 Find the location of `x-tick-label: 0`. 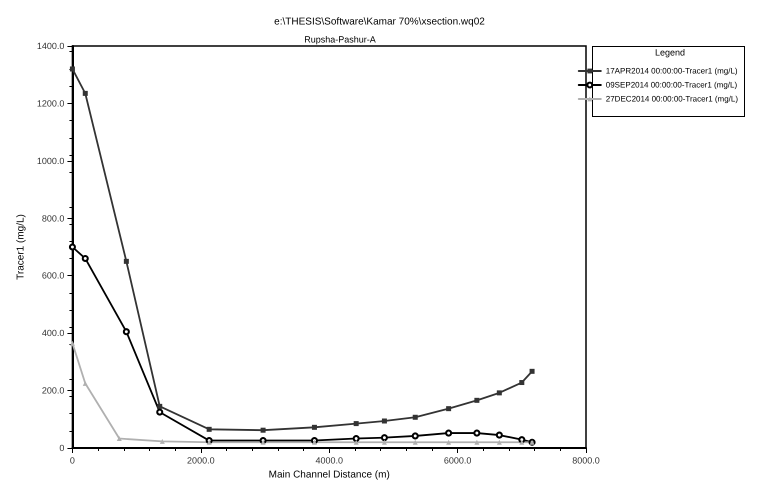

x-tick-label: 0 is located at coordinates (72, 461).